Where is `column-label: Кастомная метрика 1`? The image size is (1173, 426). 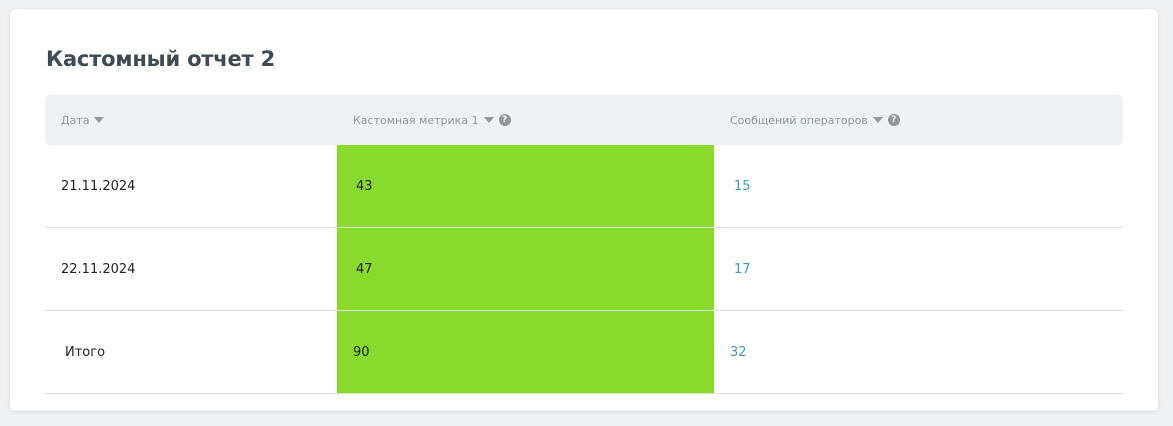
column-label: Кастомная метрика 1 is located at coordinates (416, 120).